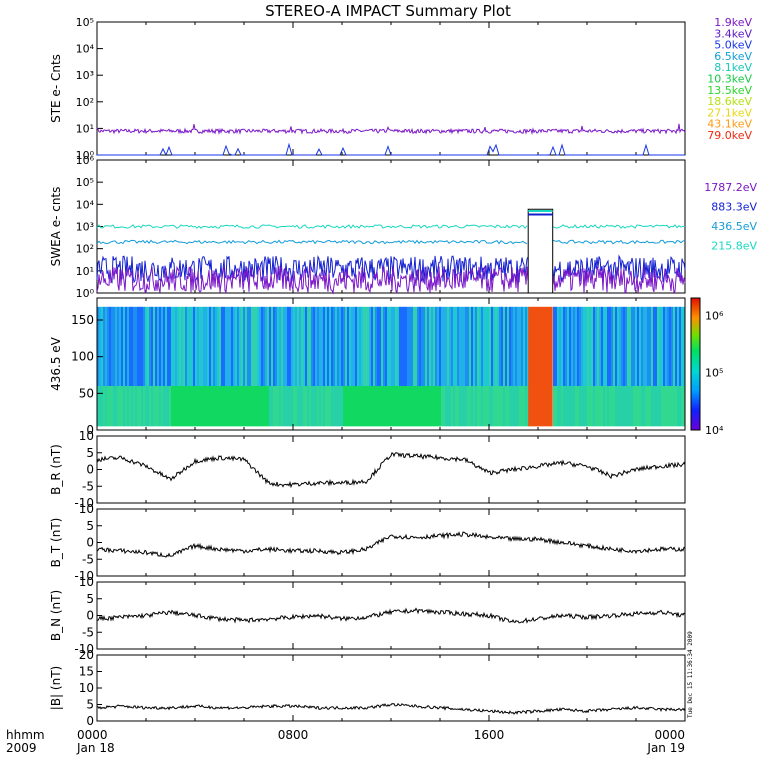  I want to click on y-tick-label: 15, so click(86, 672).